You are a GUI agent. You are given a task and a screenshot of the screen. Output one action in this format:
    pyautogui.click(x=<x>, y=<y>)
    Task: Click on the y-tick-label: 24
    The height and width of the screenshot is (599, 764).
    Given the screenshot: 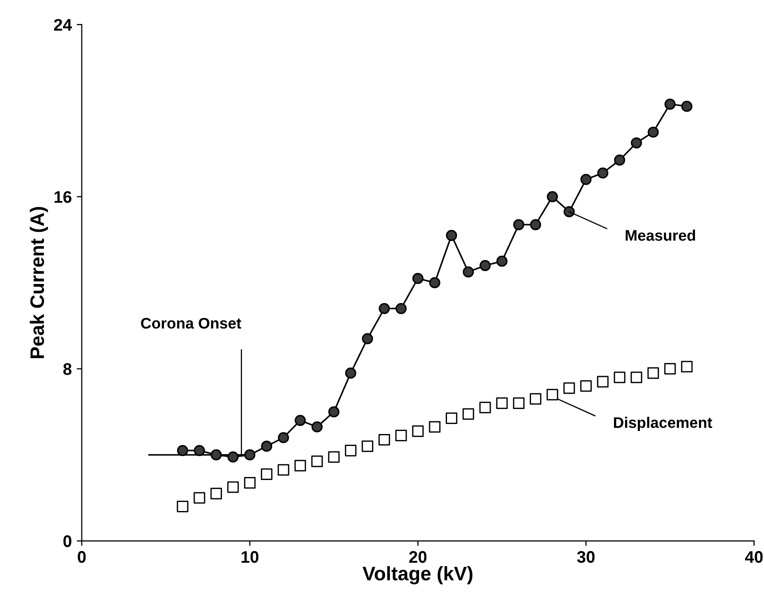 What is the action you would take?
    pyautogui.click(x=63, y=24)
    